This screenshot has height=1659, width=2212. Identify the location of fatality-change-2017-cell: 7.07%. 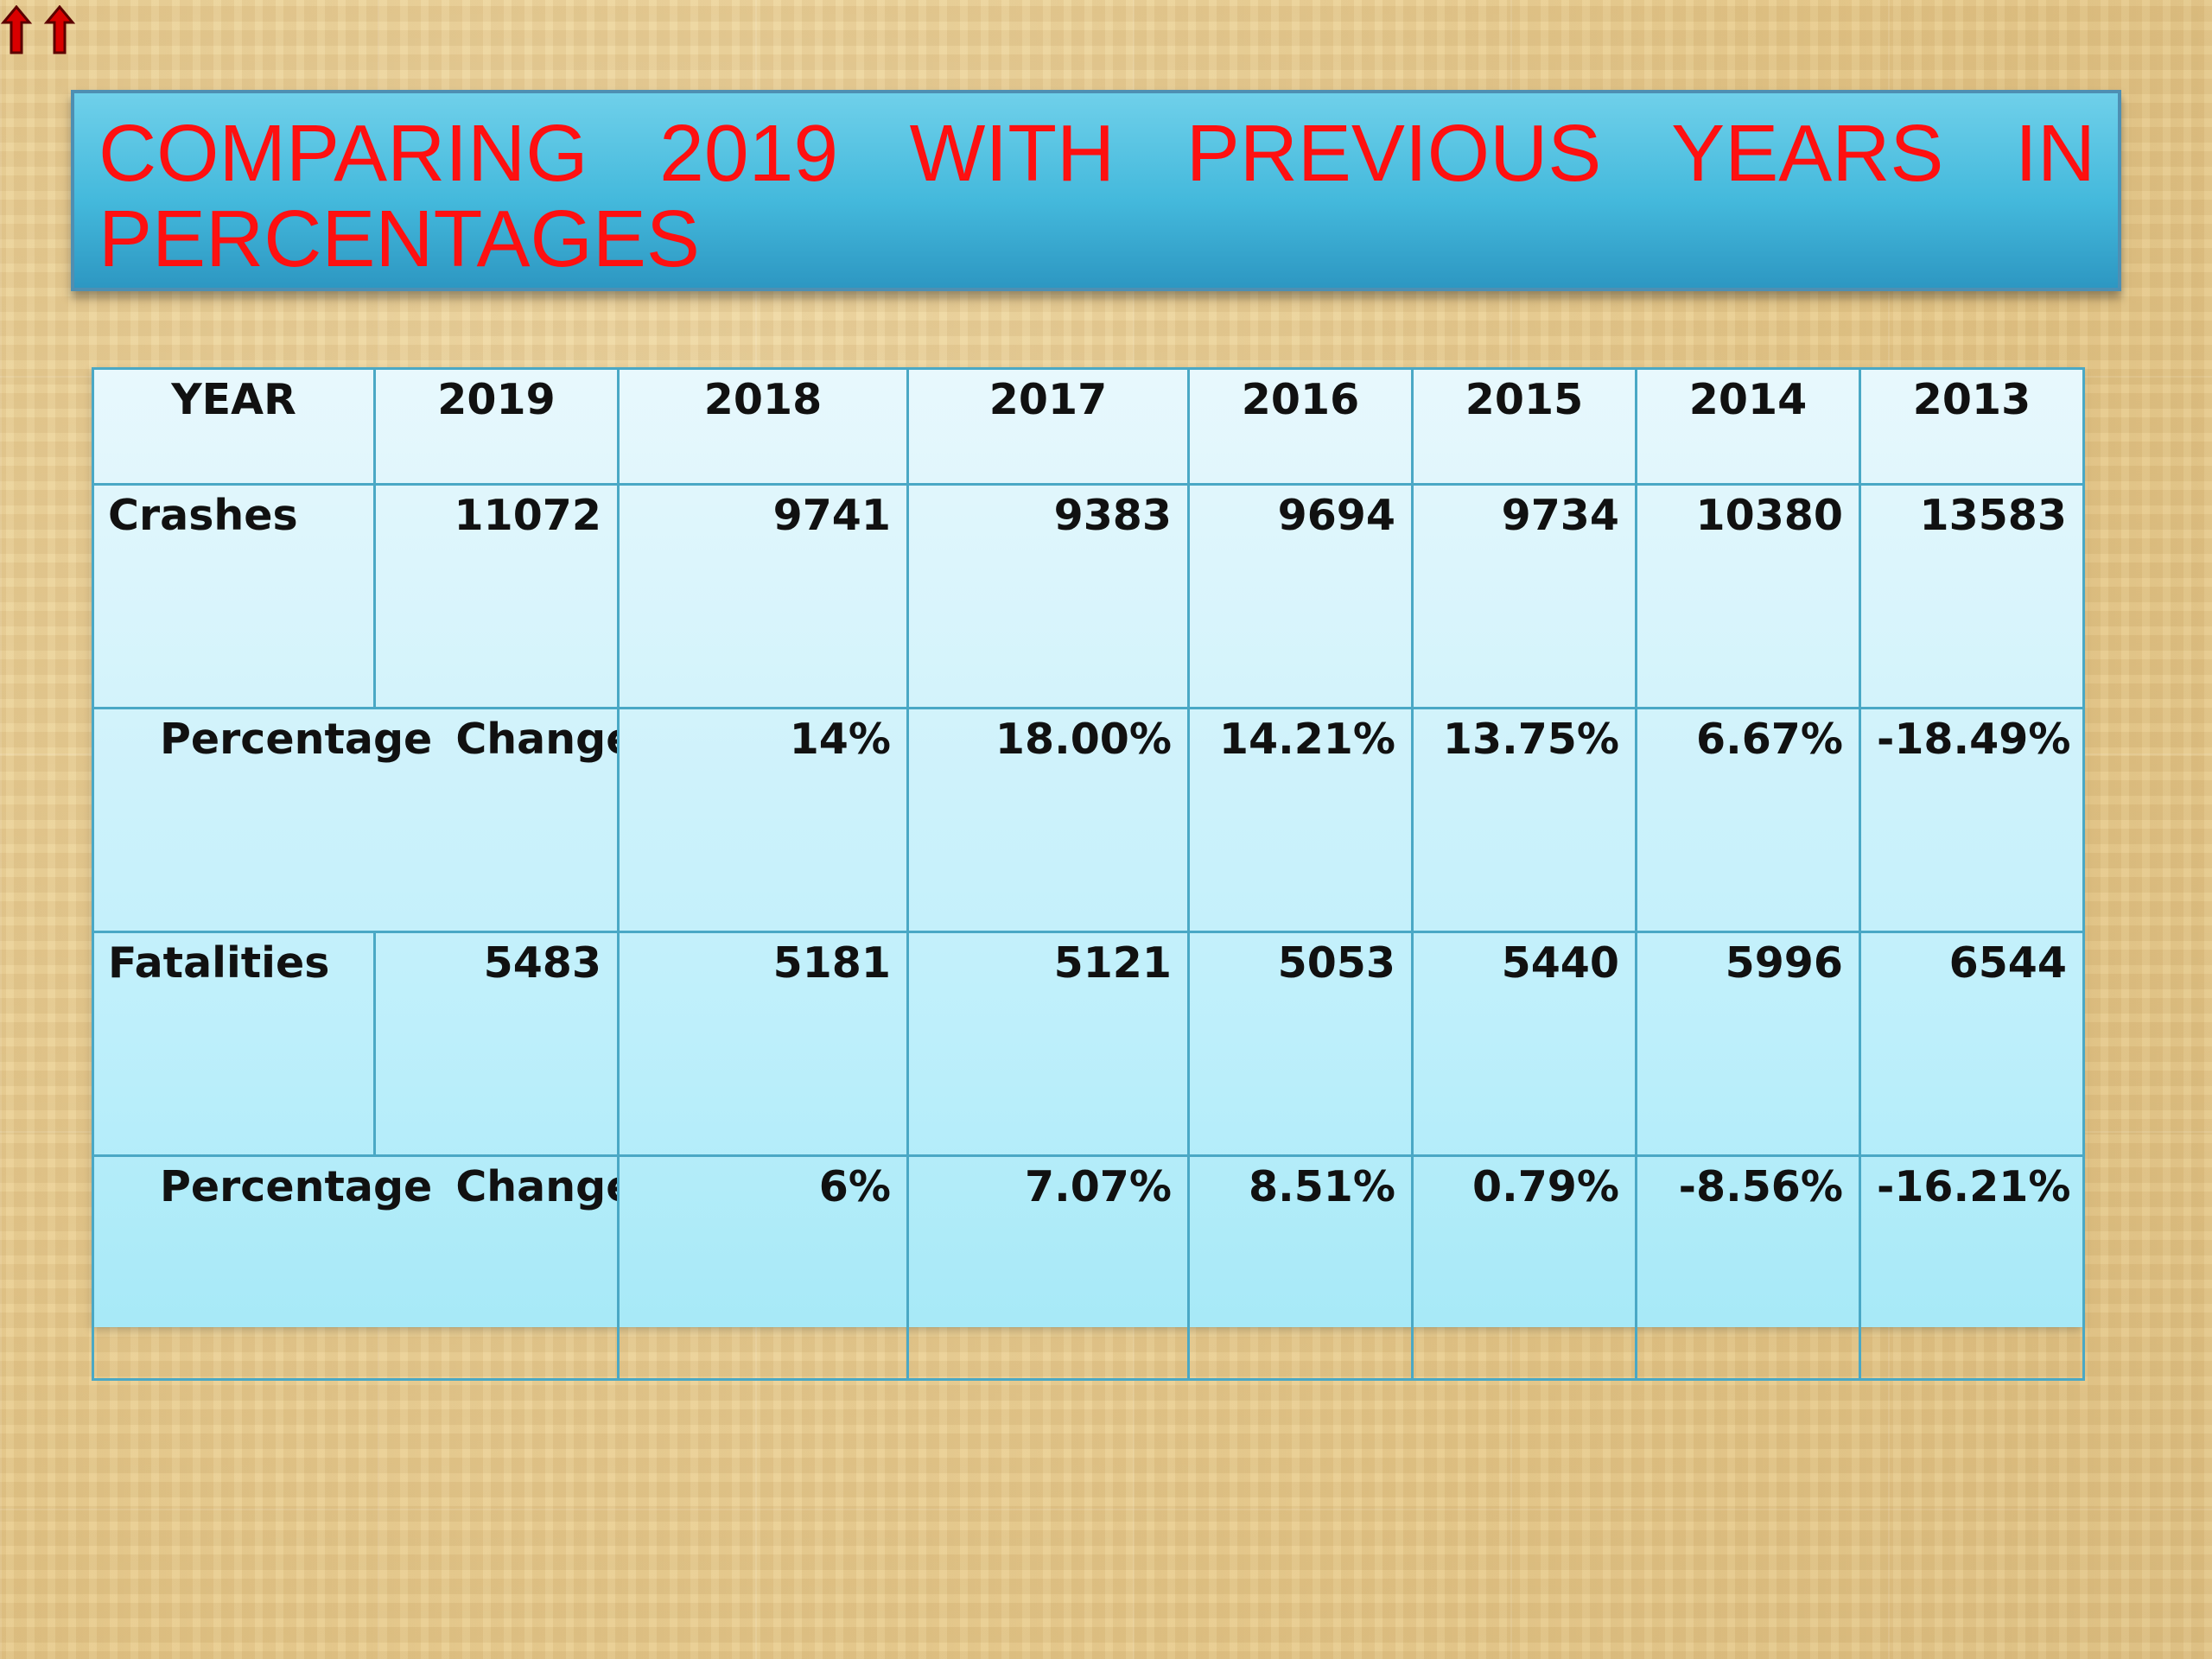
(1048, 1267).